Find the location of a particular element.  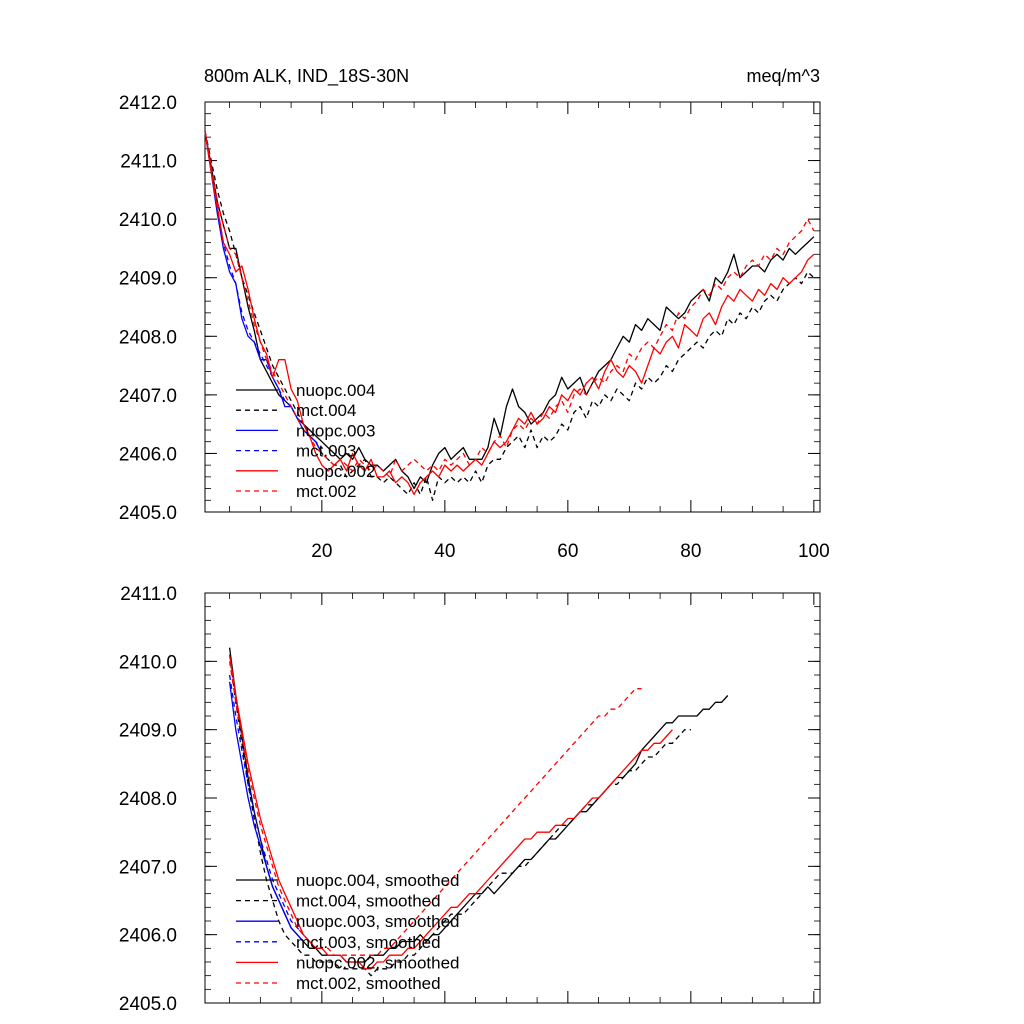

series-line-nuopc-003-smoothed is located at coordinates (266, 811).